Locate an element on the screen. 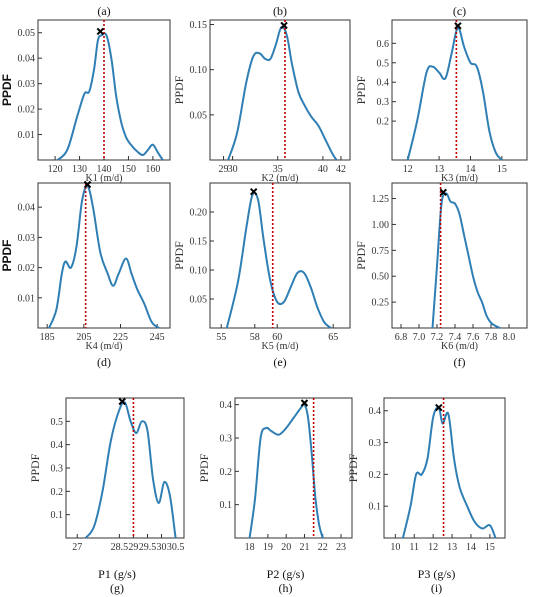 Image resolution: width=550 pixels, height=597 pixels. y-tick-label: 0.02 is located at coordinates (27, 268).